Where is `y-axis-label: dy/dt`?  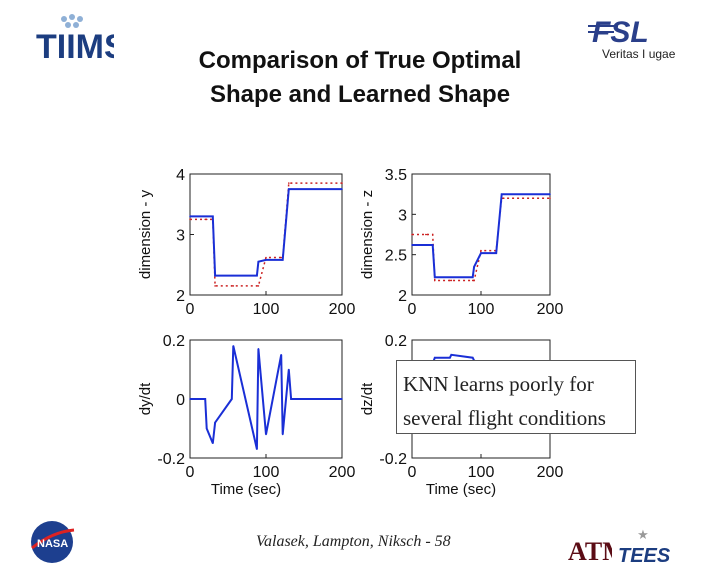 y-axis-label: dy/dt is located at coordinates (145, 398).